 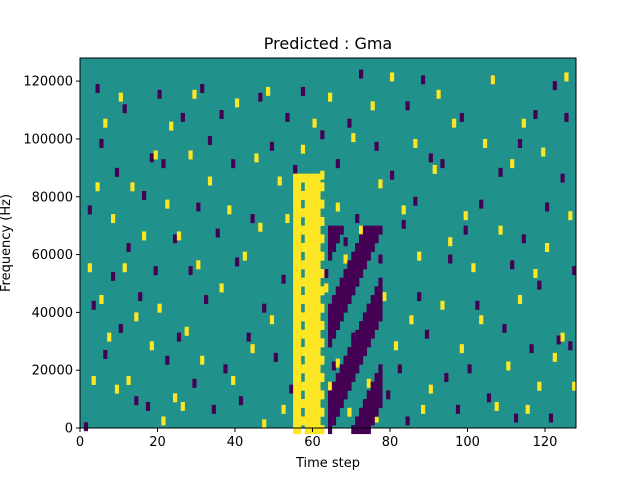 What do you see at coordinates (48, 82) in the screenshot?
I see `y-tick-label: 120000` at bounding box center [48, 82].